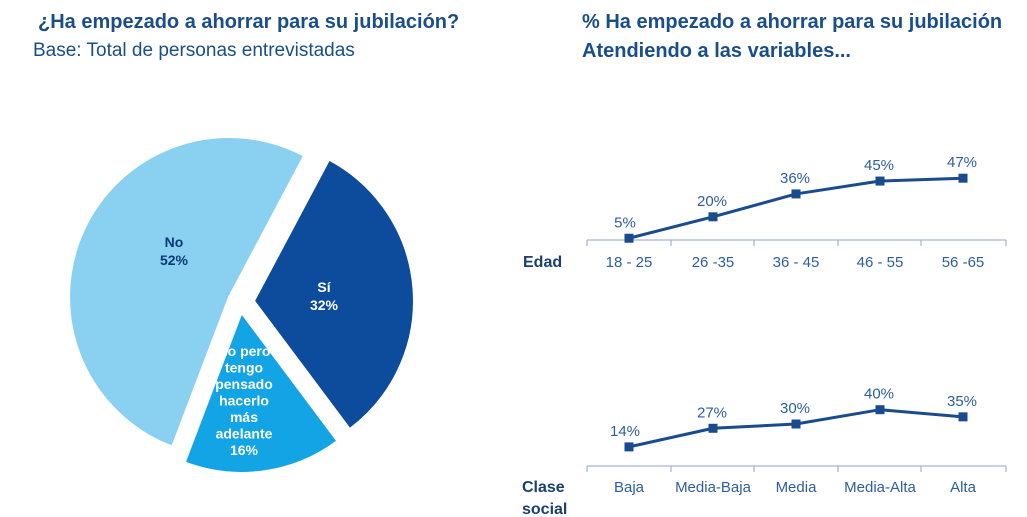 Image resolution: width=1027 pixels, height=517 pixels. What do you see at coordinates (879, 165) in the screenshot?
I see `data-label: 45%` at bounding box center [879, 165].